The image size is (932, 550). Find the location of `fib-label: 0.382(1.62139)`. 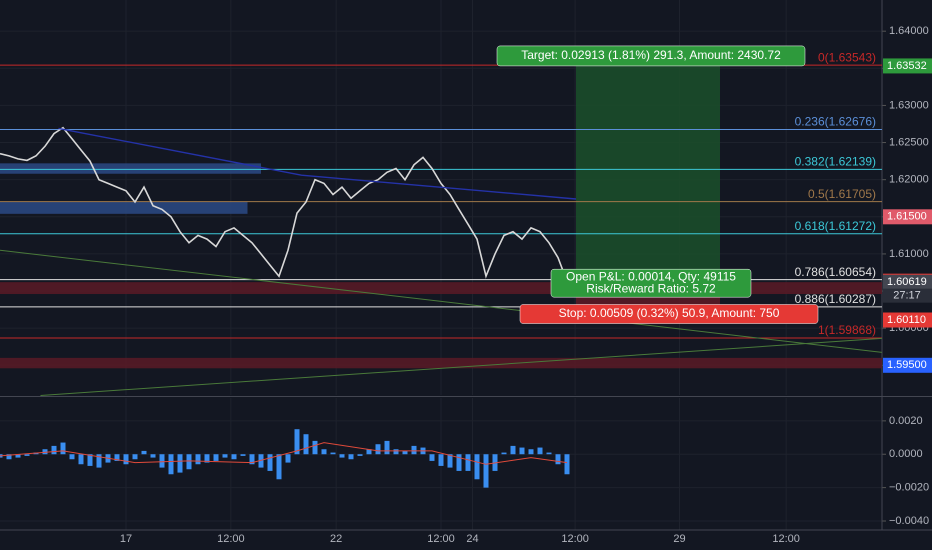

fib-label: 0.382(1.62139) is located at coordinates (835, 162).